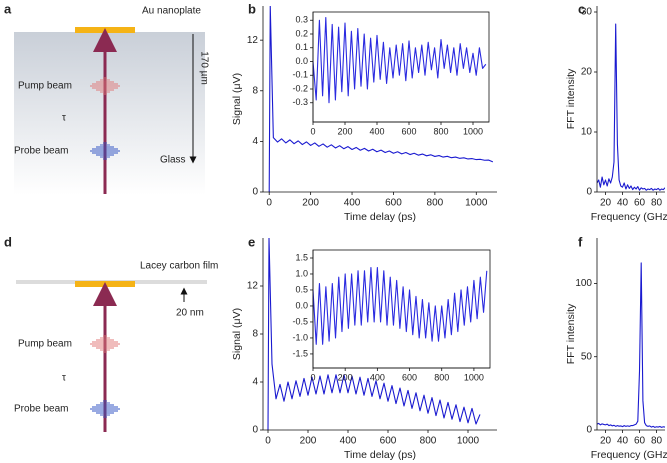 Image resolution: width=667 pixels, height=463 pixels. What do you see at coordinates (251, 241) in the screenshot?
I see `panel-letter: e` at bounding box center [251, 241].